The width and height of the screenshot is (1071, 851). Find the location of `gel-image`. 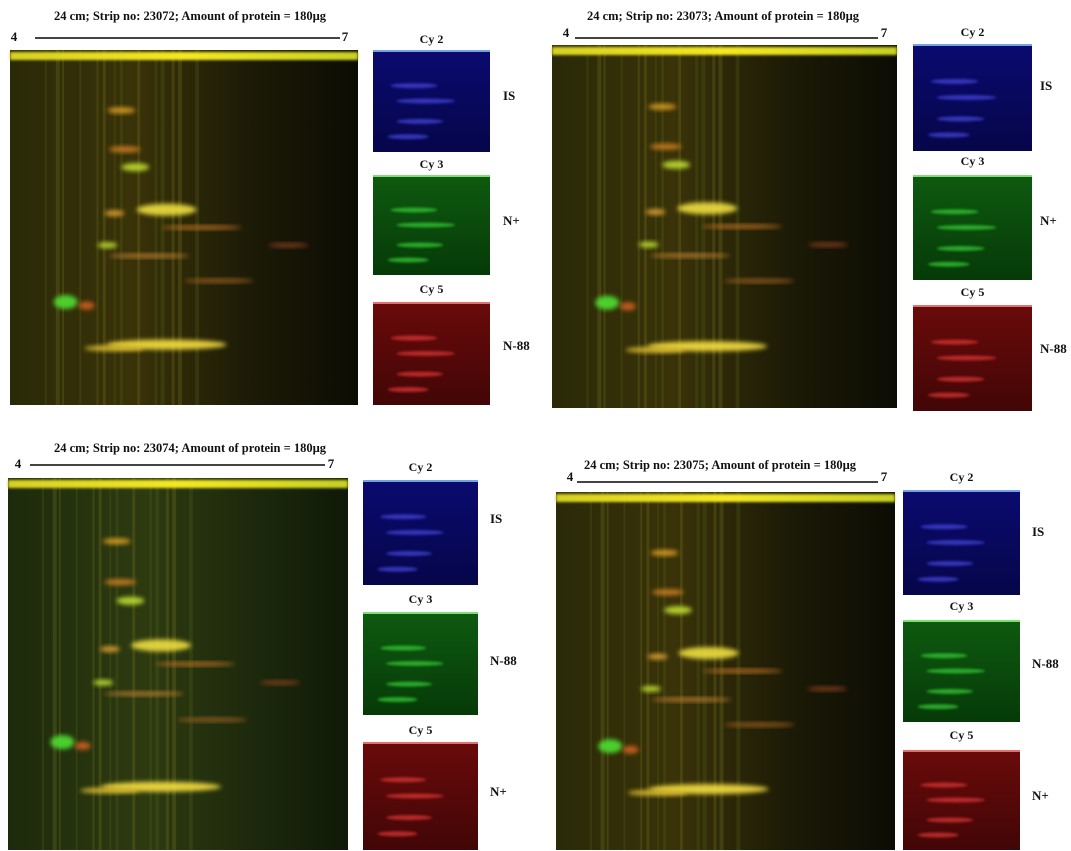

gel-image is located at coordinates (724, 226).